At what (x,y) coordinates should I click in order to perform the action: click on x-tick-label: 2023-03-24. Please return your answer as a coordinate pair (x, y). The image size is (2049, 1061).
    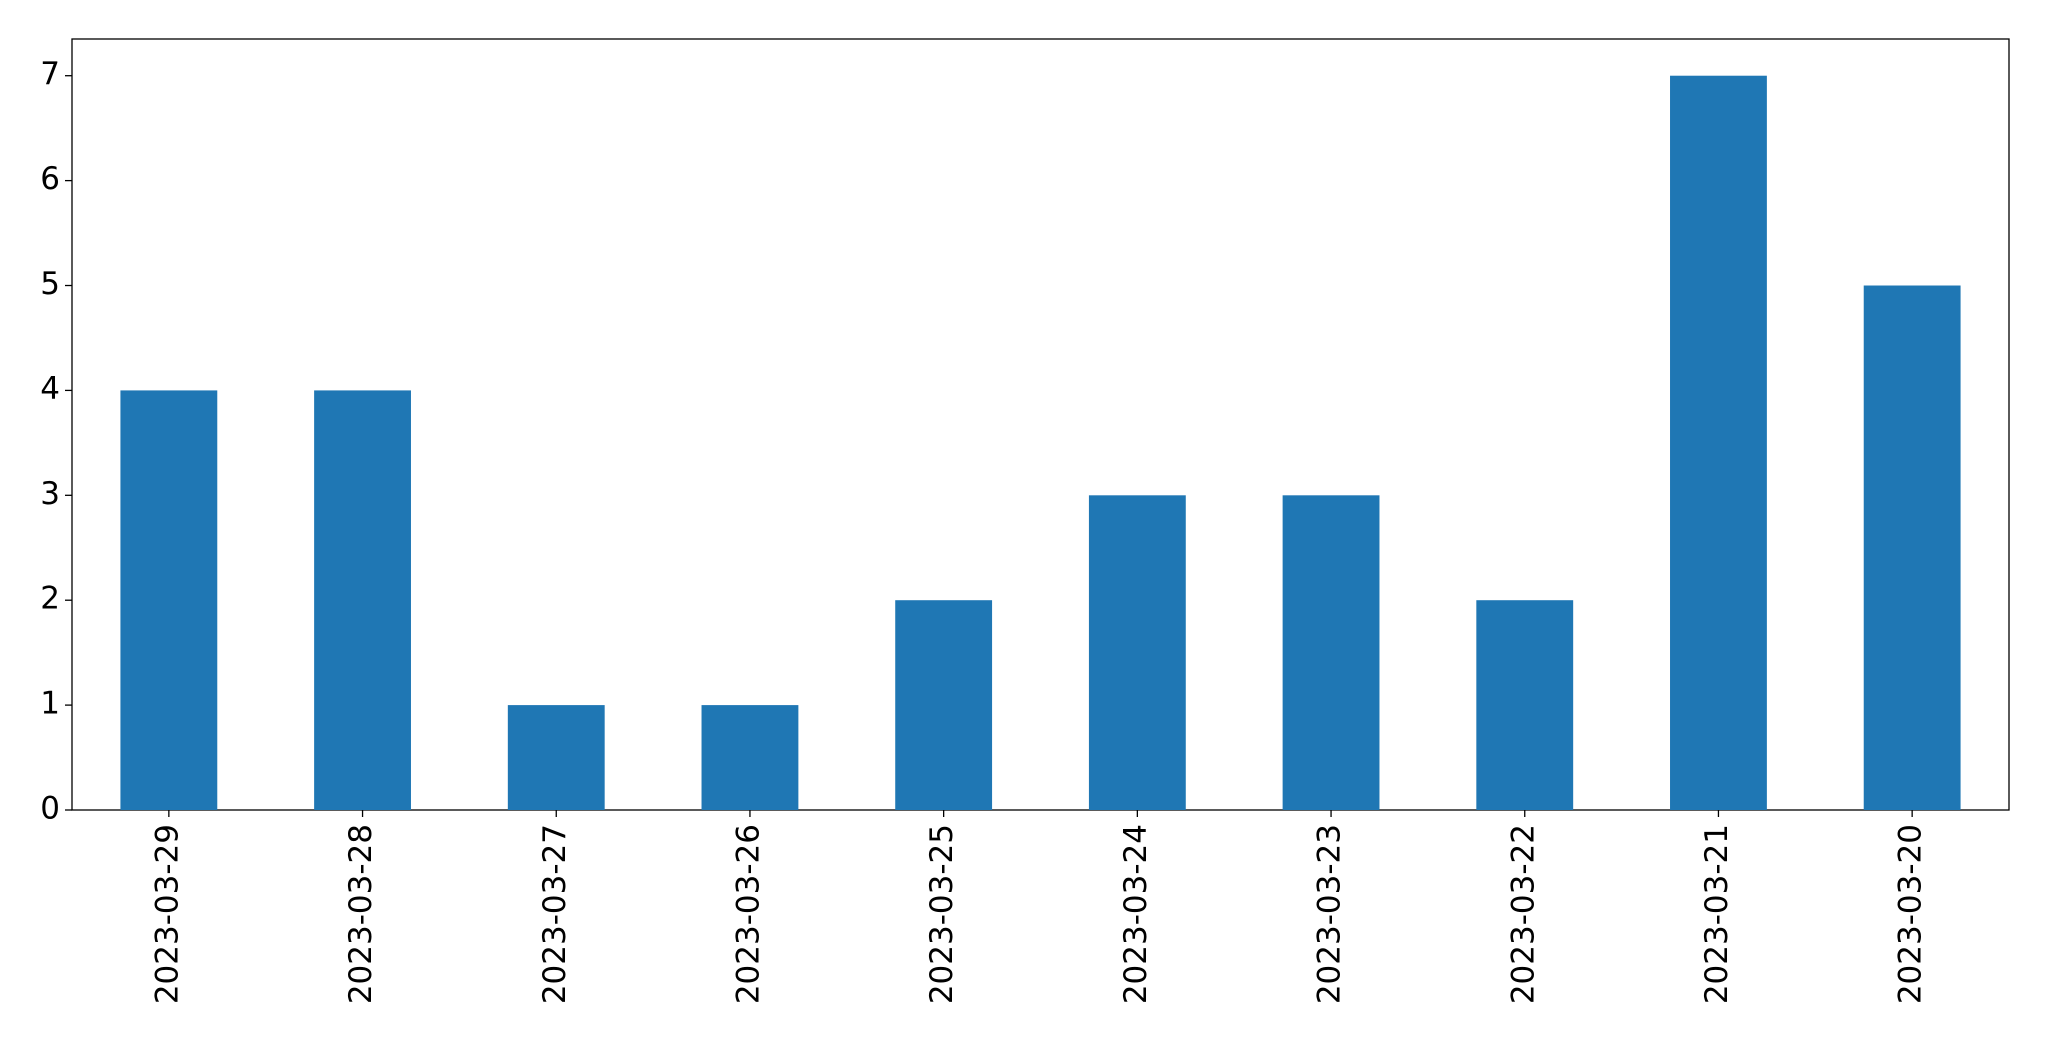
    Looking at the image, I should click on (1136, 914).